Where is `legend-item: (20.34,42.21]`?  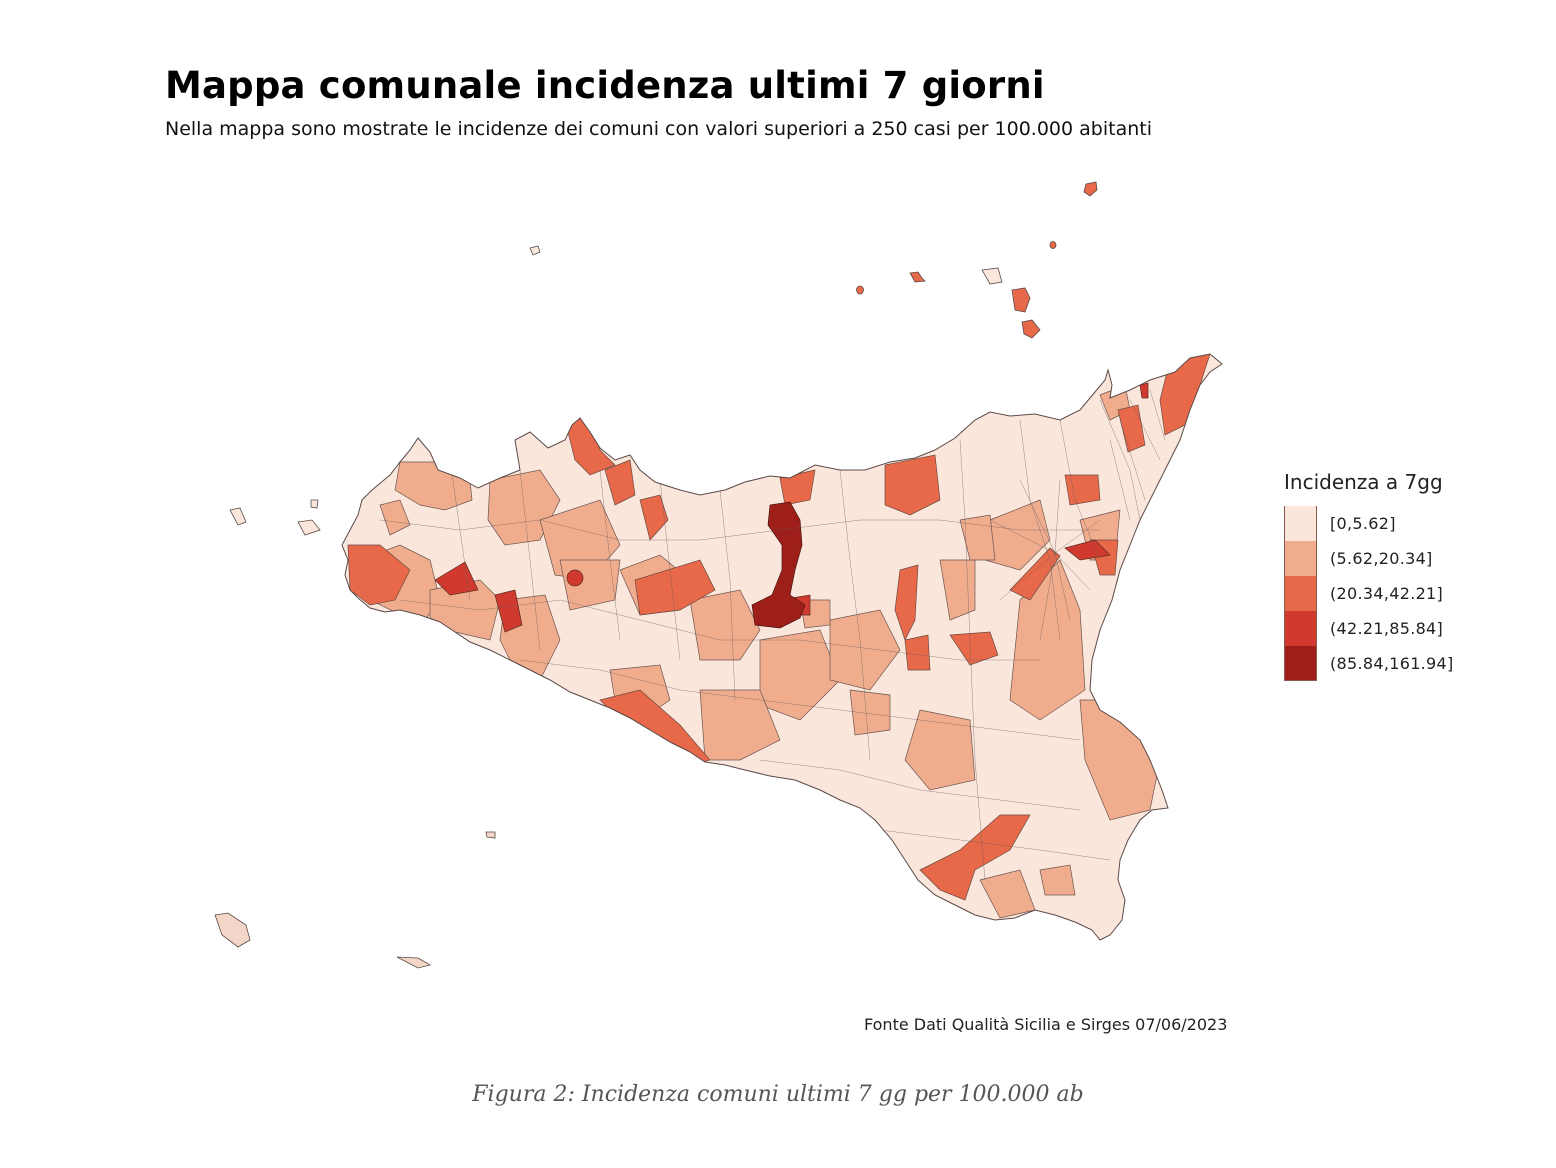
legend-item: (20.34,42.21] is located at coordinates (1369, 593).